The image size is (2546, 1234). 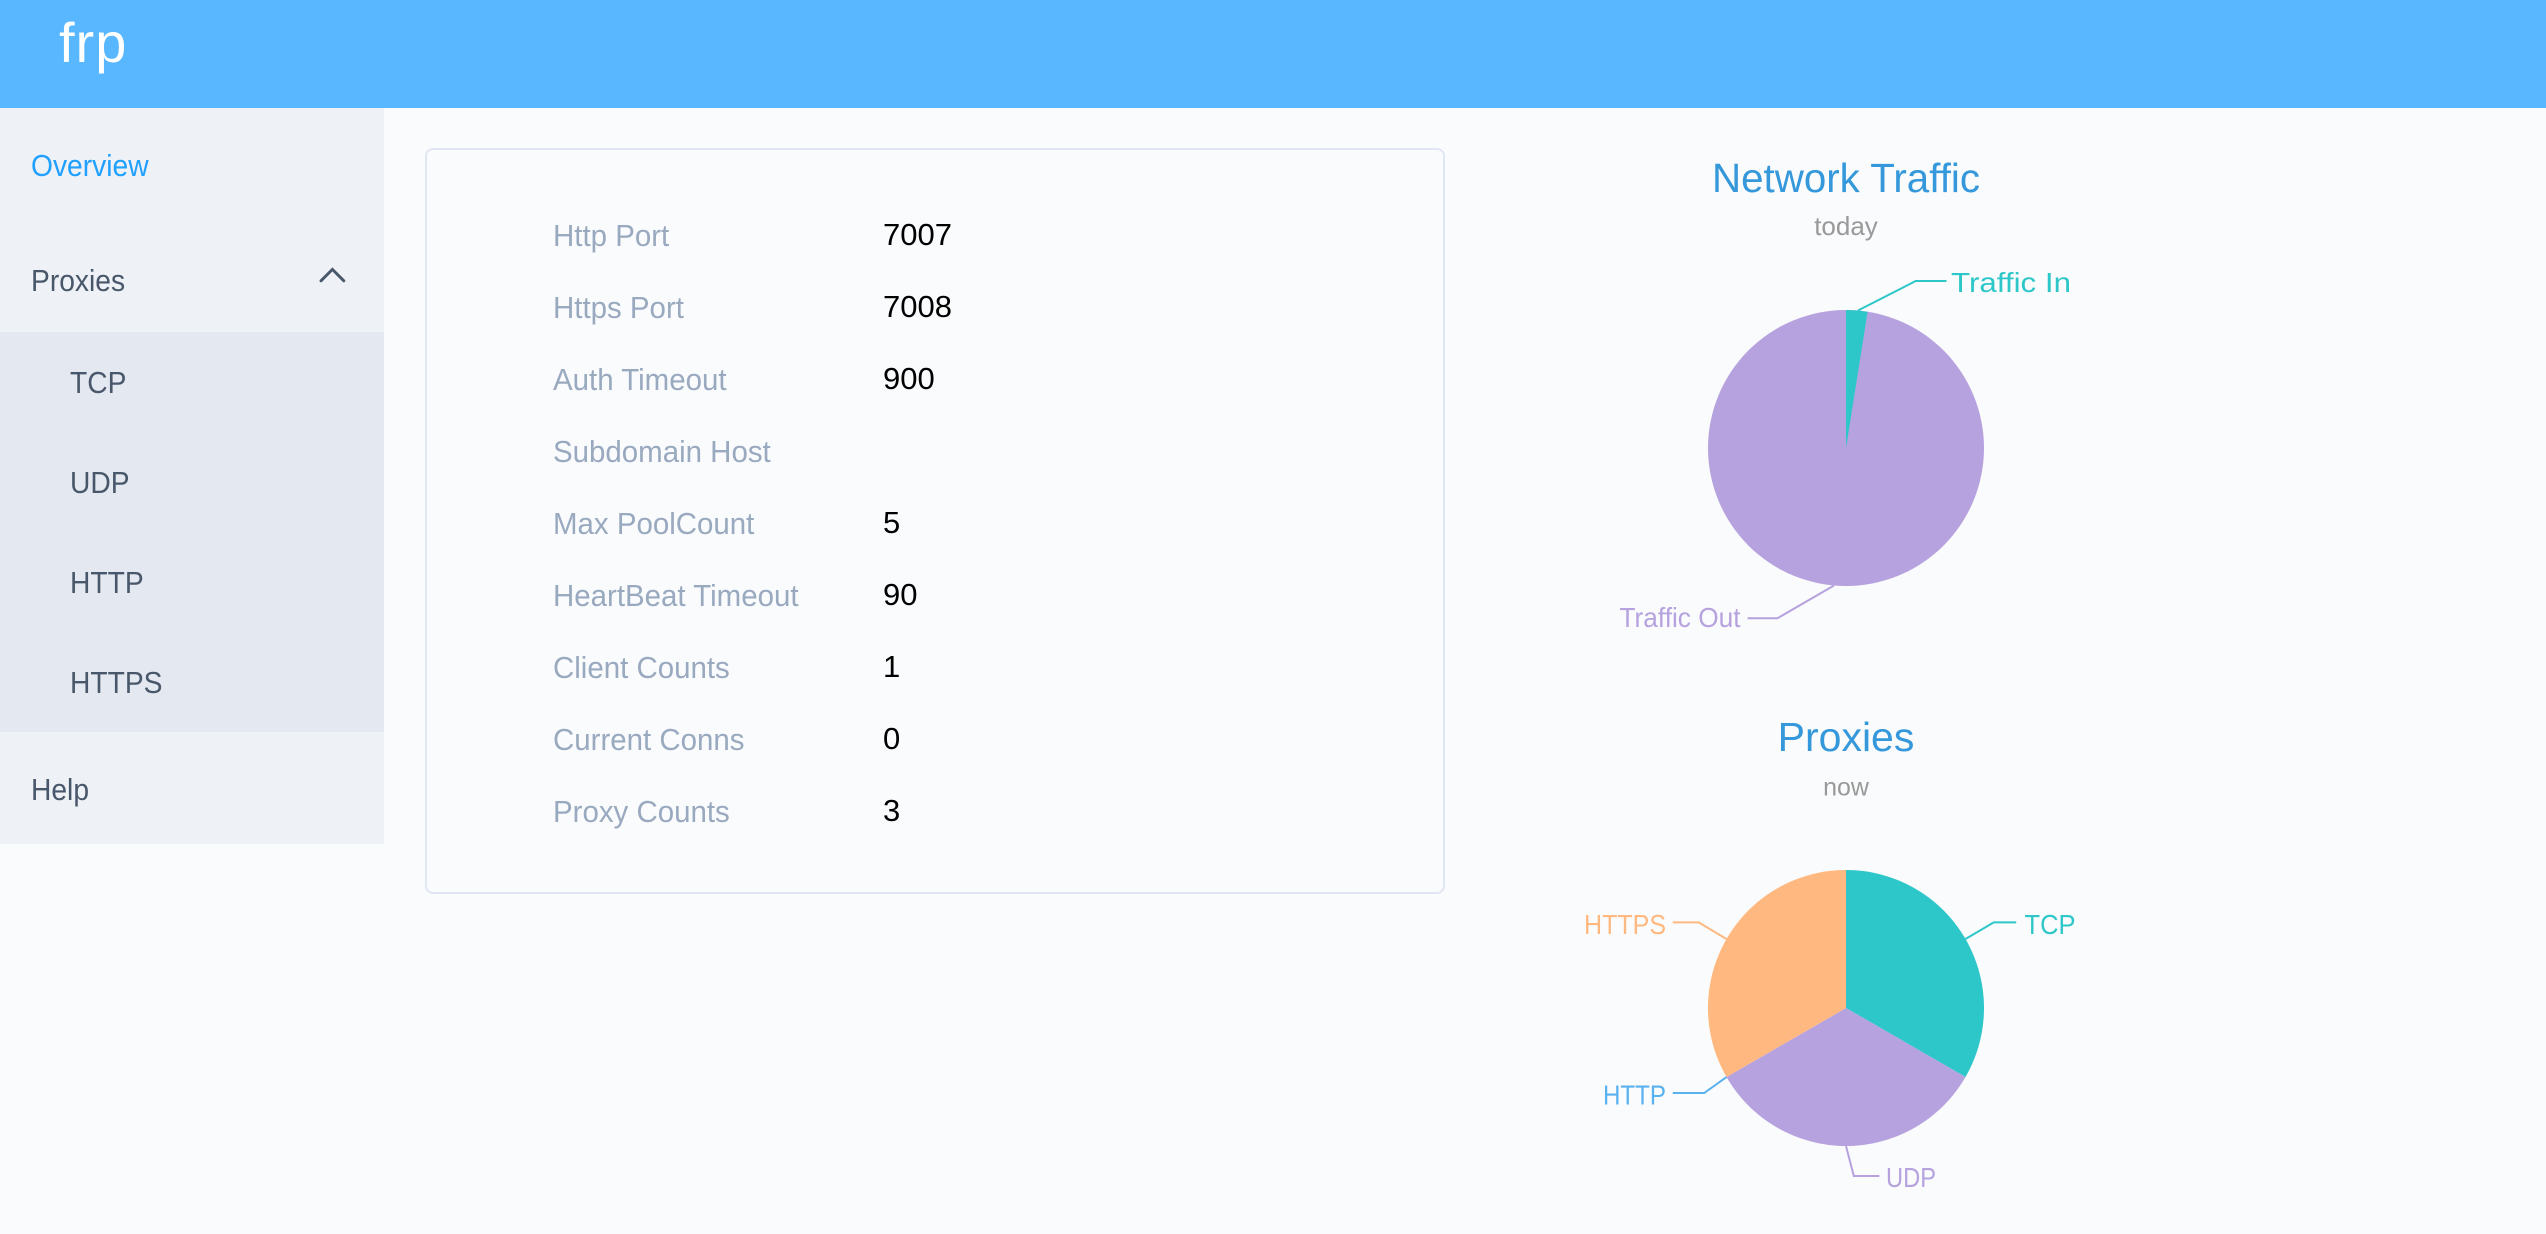 What do you see at coordinates (1846, 737) in the screenshot?
I see `svg-text: Proxies` at bounding box center [1846, 737].